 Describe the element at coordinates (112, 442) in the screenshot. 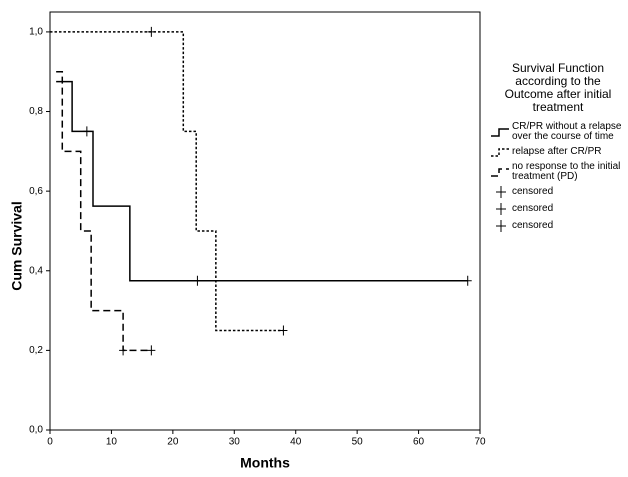

I see `x-tick-label: 10` at that location.